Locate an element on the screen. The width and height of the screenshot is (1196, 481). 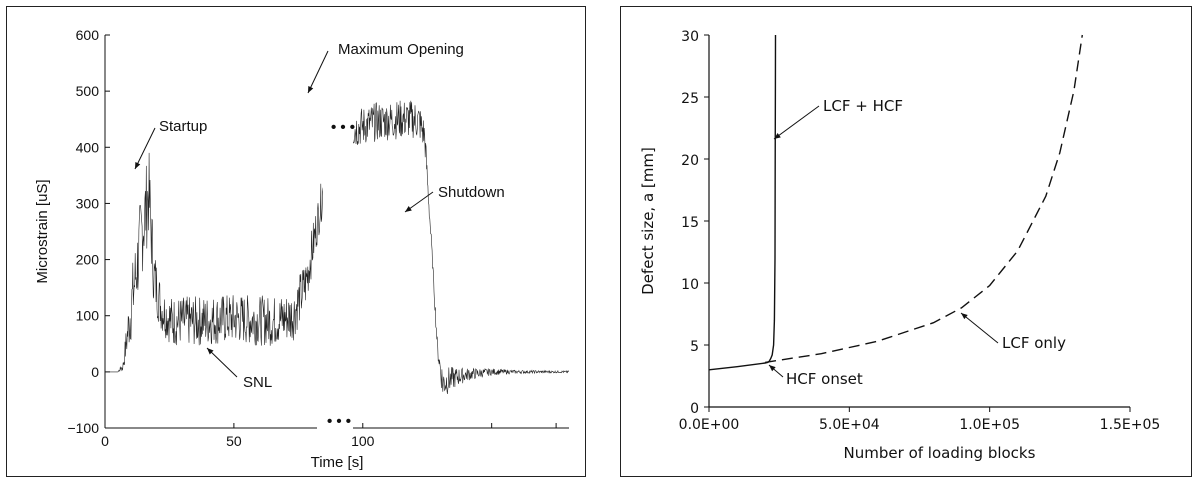
right-x-axis-title: Number of loading blocks is located at coordinates (940, 453).